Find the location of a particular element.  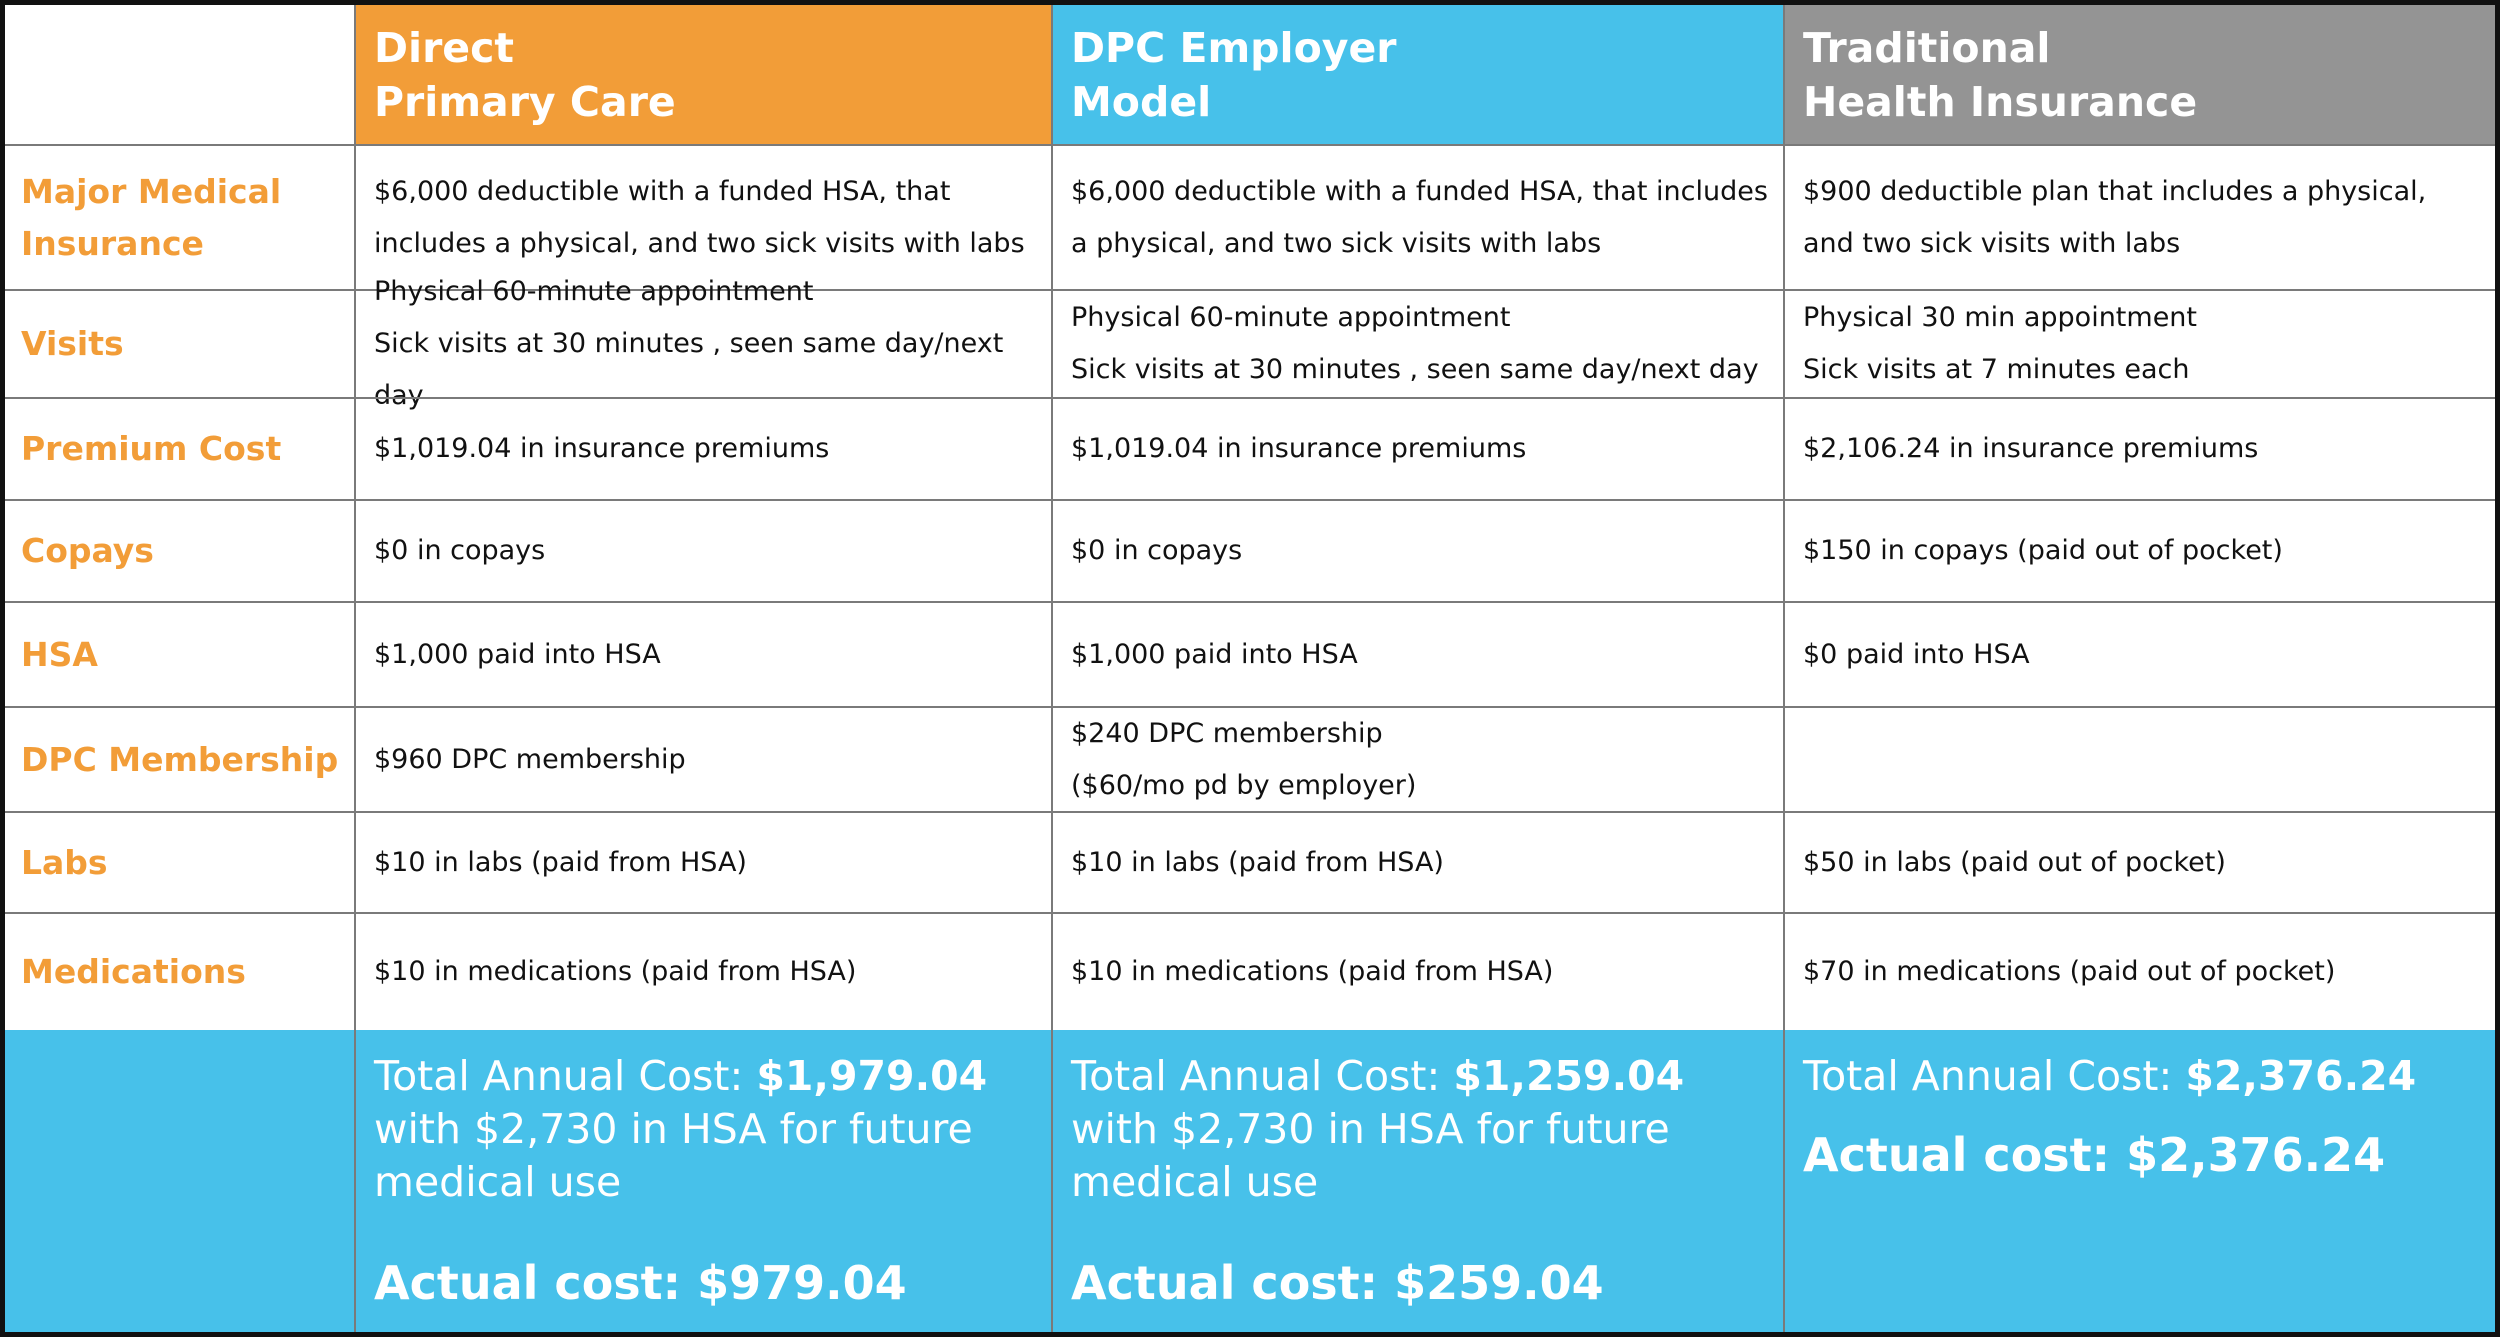

total-line: Total Annual Cost: $2,376.24 is located at coordinates (2149, 1076).